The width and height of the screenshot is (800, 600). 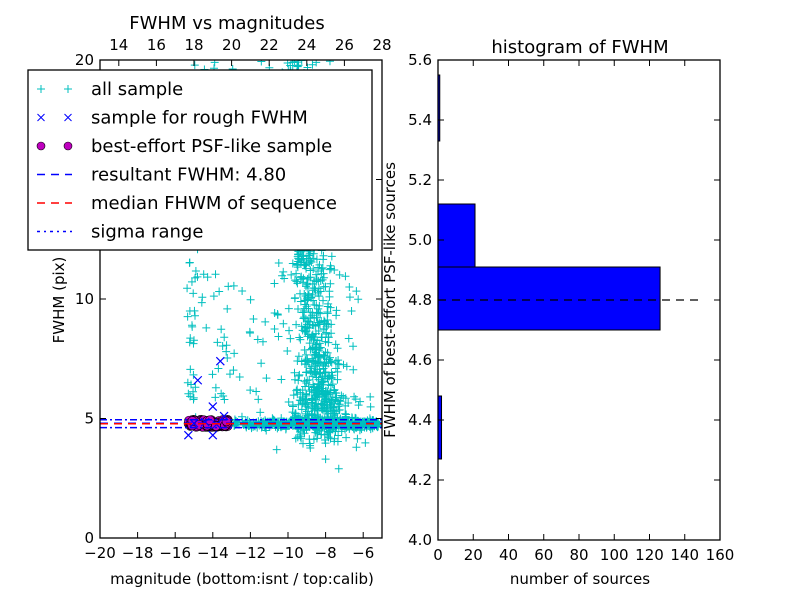 I want to click on legend-entry: all sample, so click(x=110, y=89).